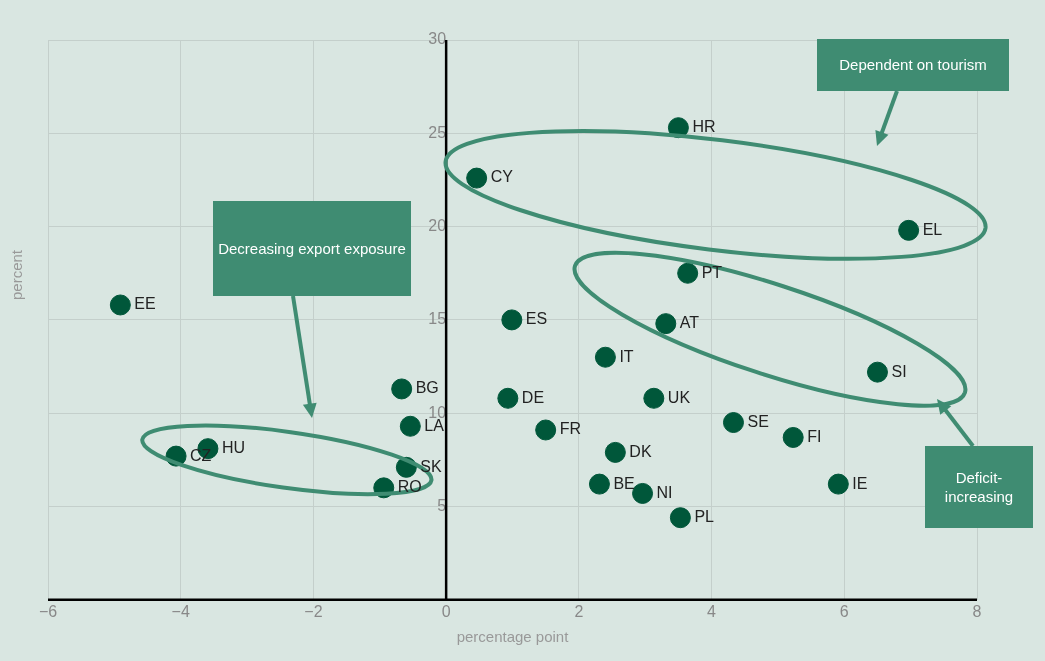 This screenshot has height=661, width=1045. Describe the element at coordinates (704, 127) in the screenshot. I see `annotation: HR` at that location.